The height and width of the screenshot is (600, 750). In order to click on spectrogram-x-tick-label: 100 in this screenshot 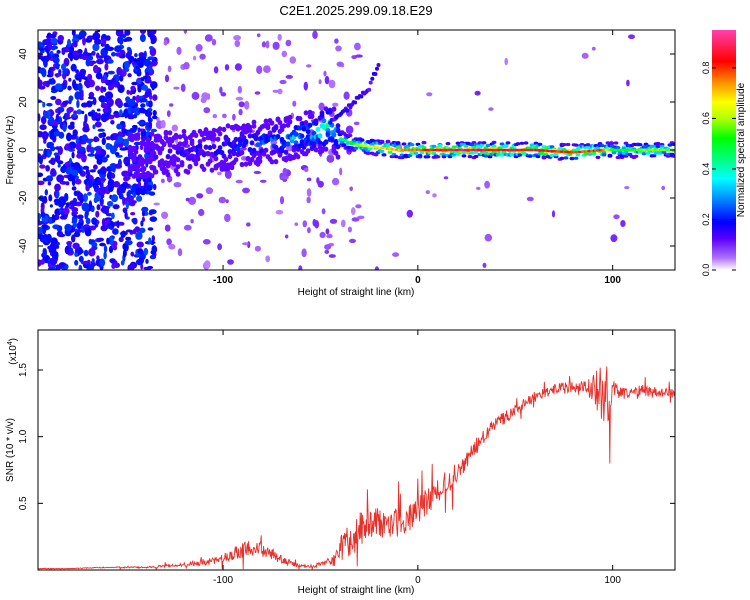, I will do `click(612, 280)`.